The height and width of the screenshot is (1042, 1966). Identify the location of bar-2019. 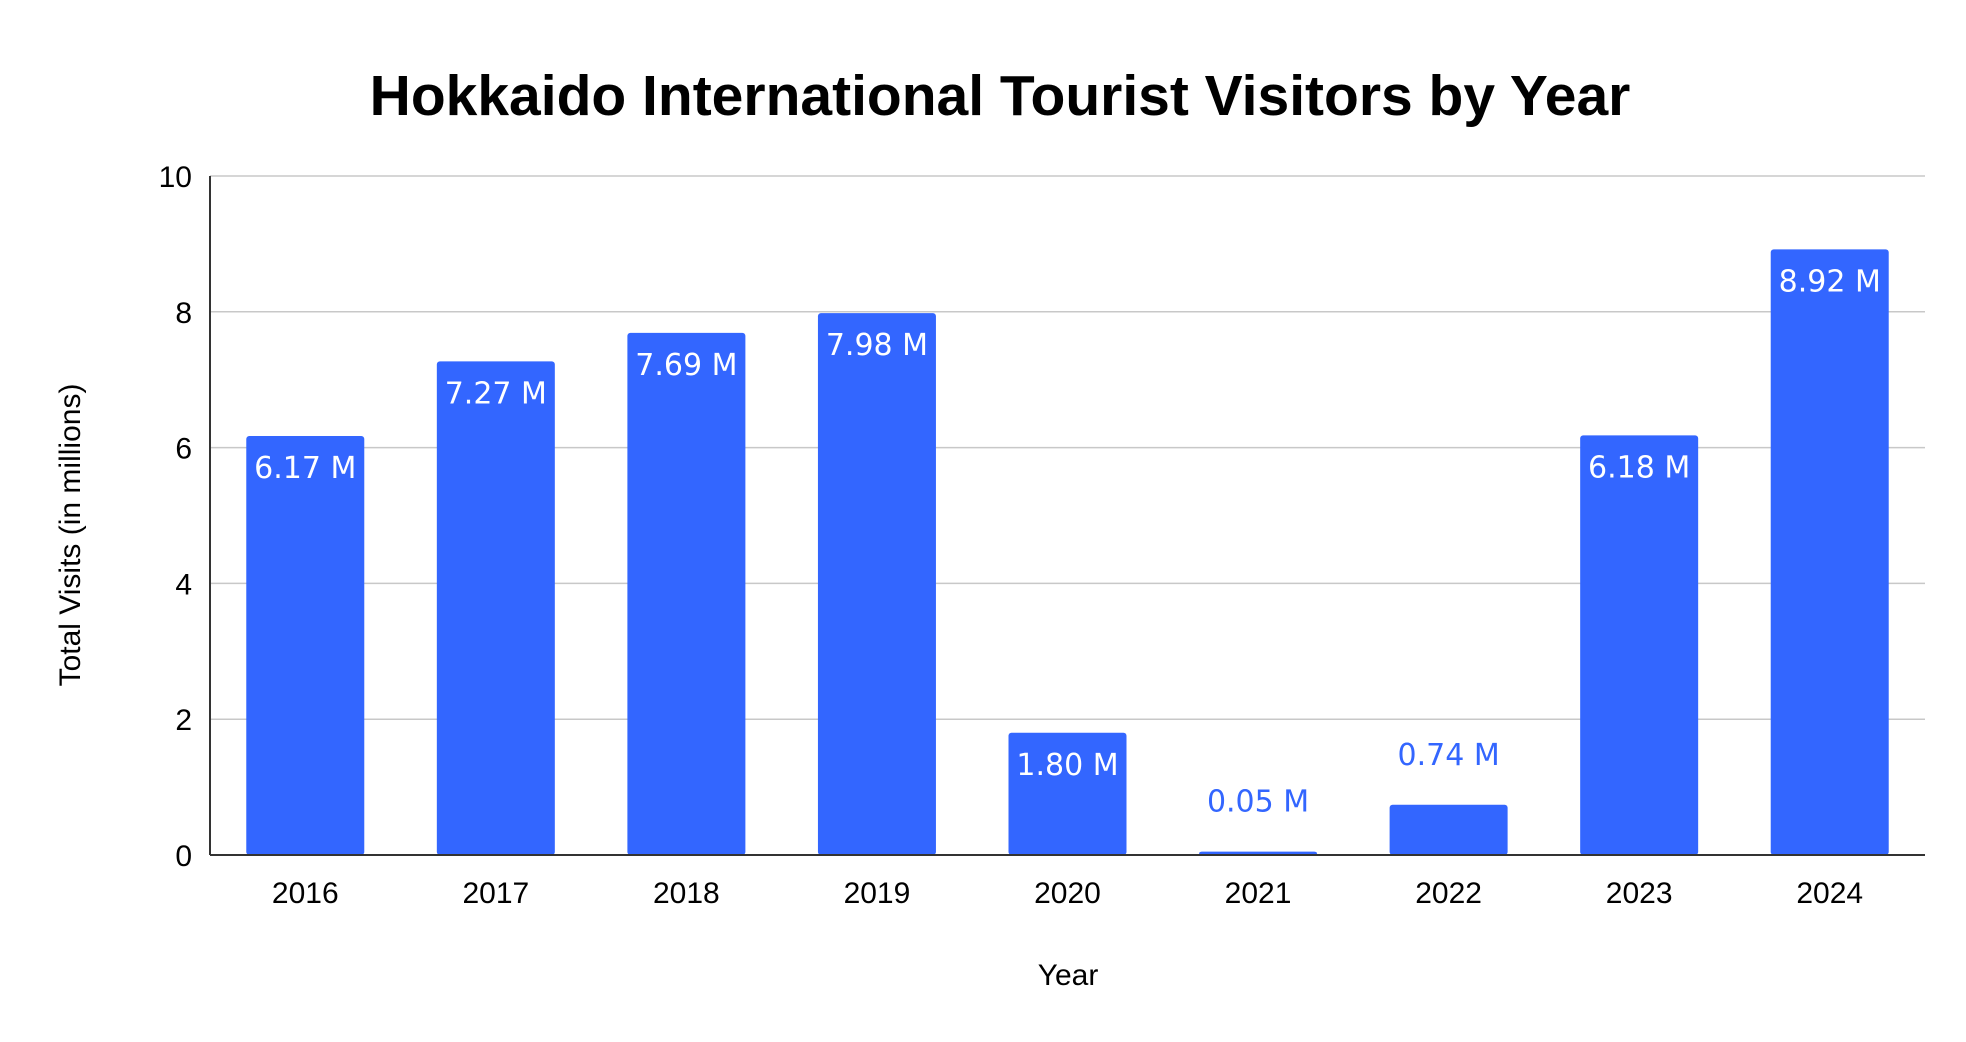
(876, 584).